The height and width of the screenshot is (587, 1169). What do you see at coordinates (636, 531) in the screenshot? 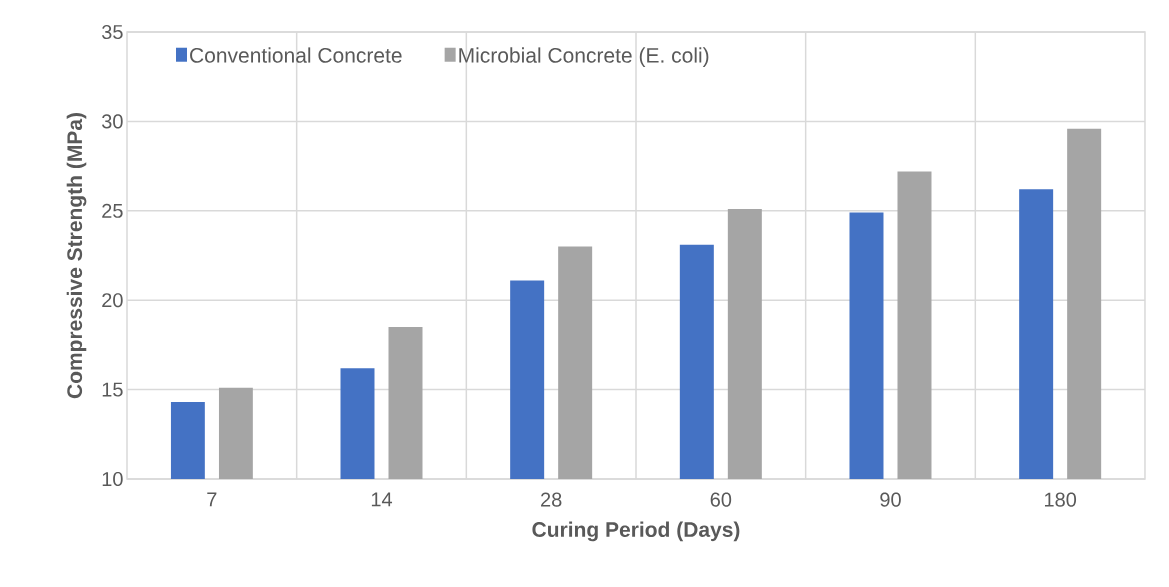
I see `x-axis-title: Curing Period (Days)` at bounding box center [636, 531].